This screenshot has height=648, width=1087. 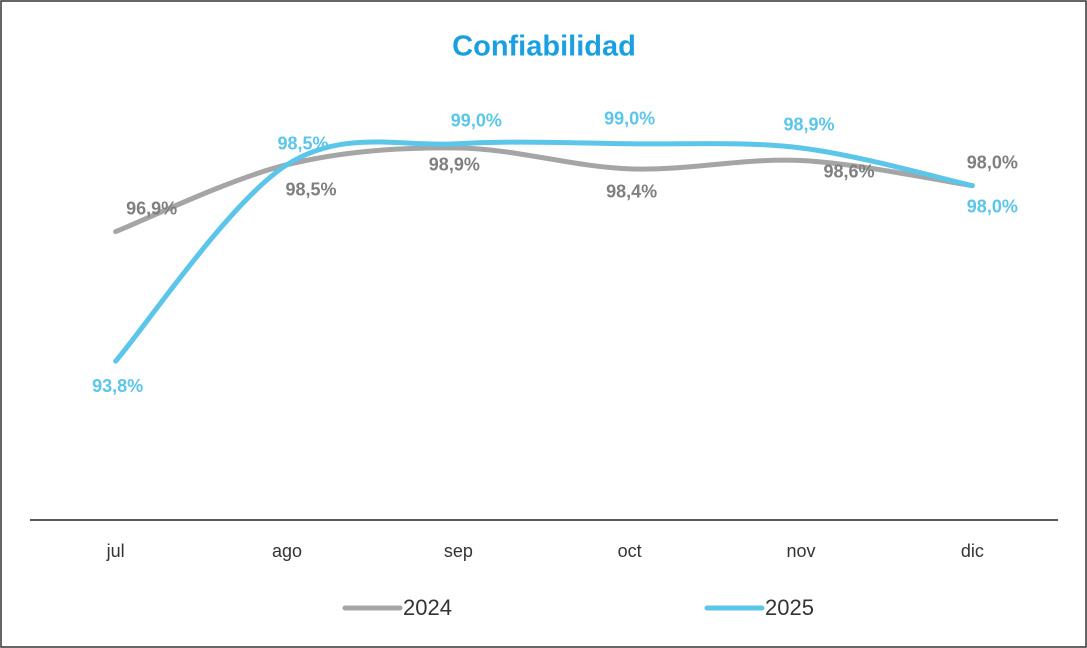 I want to click on x-tick-label: oct, so click(x=630, y=551).